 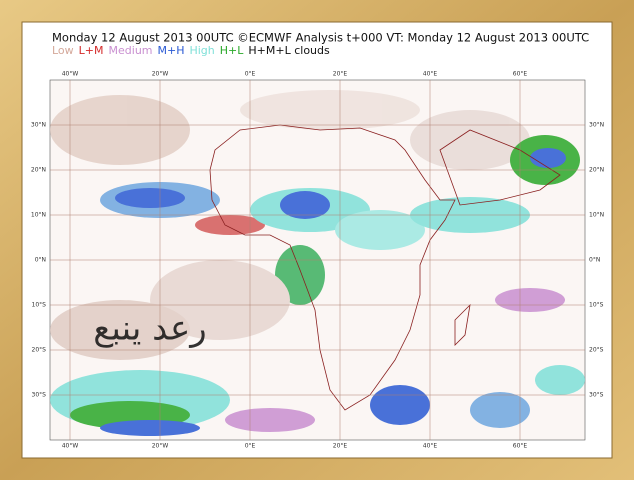 What do you see at coordinates (149, 329) in the screenshot?
I see `watermark: رعد ينبع` at bounding box center [149, 329].